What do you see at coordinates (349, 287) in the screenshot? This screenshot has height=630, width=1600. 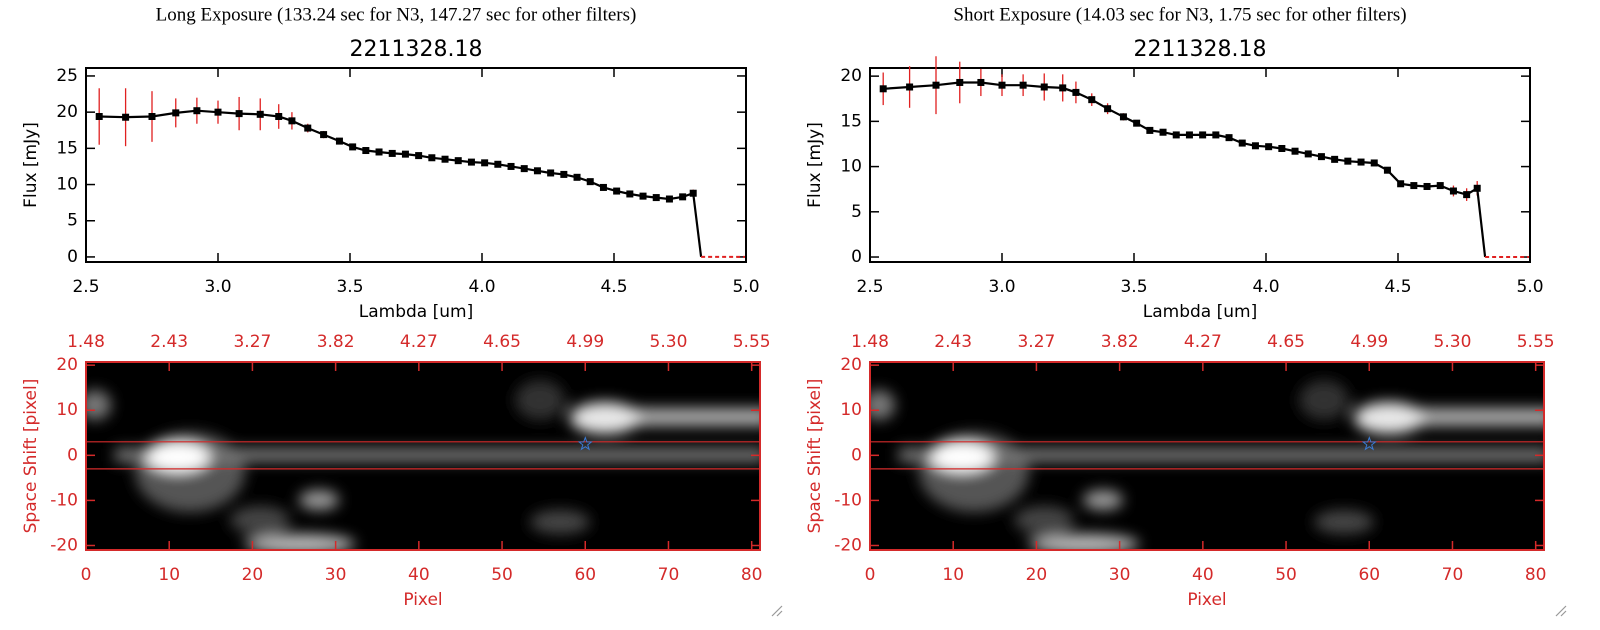 I see `x-tick-label: 3.5` at bounding box center [349, 287].